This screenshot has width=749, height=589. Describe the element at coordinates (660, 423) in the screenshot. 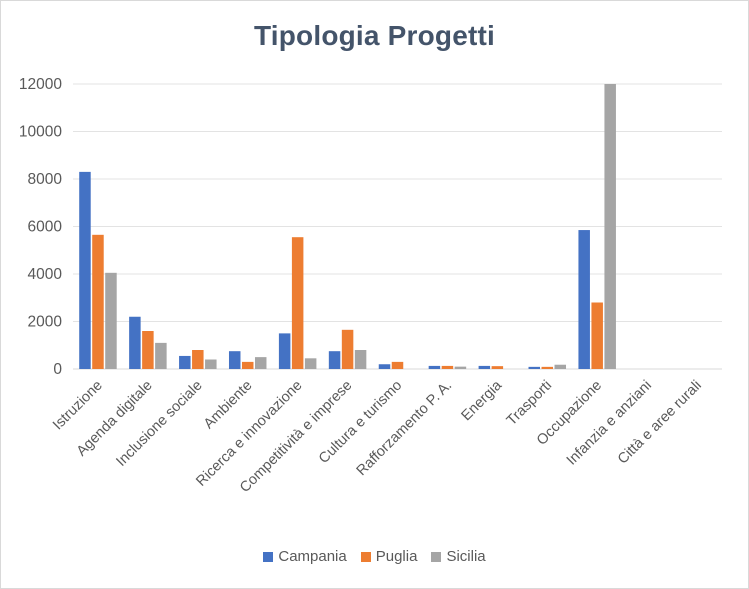

I see `x-tick-label: Città e aree rurali` at that location.